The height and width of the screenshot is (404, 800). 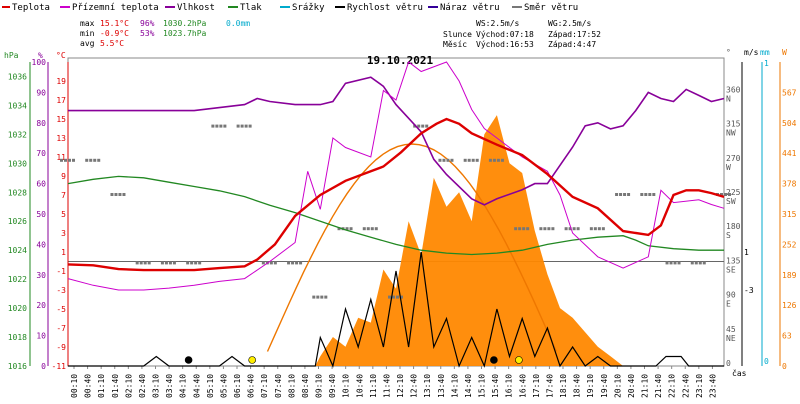 What do you see at coordinates (519, 360) in the screenshot?
I see `sunset-marker` at bounding box center [519, 360].